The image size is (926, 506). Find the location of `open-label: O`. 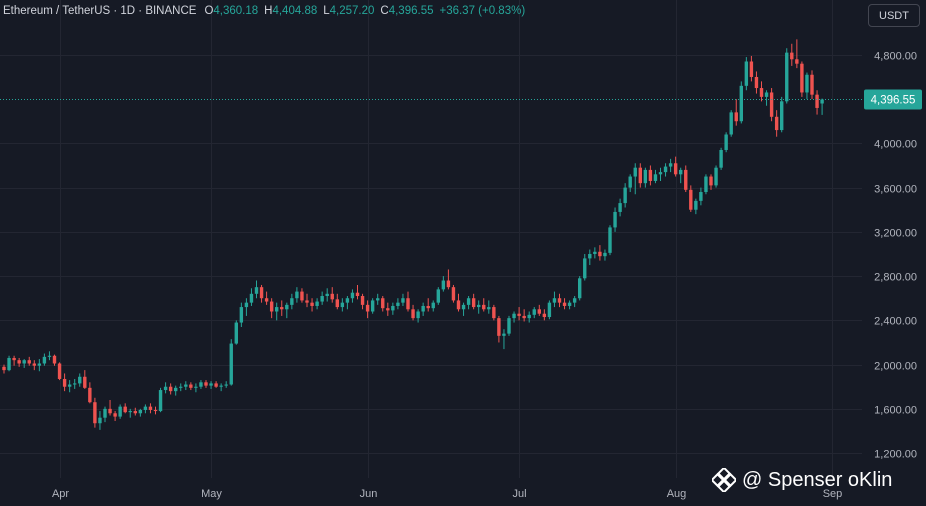

open-label: O is located at coordinates (209, 11).